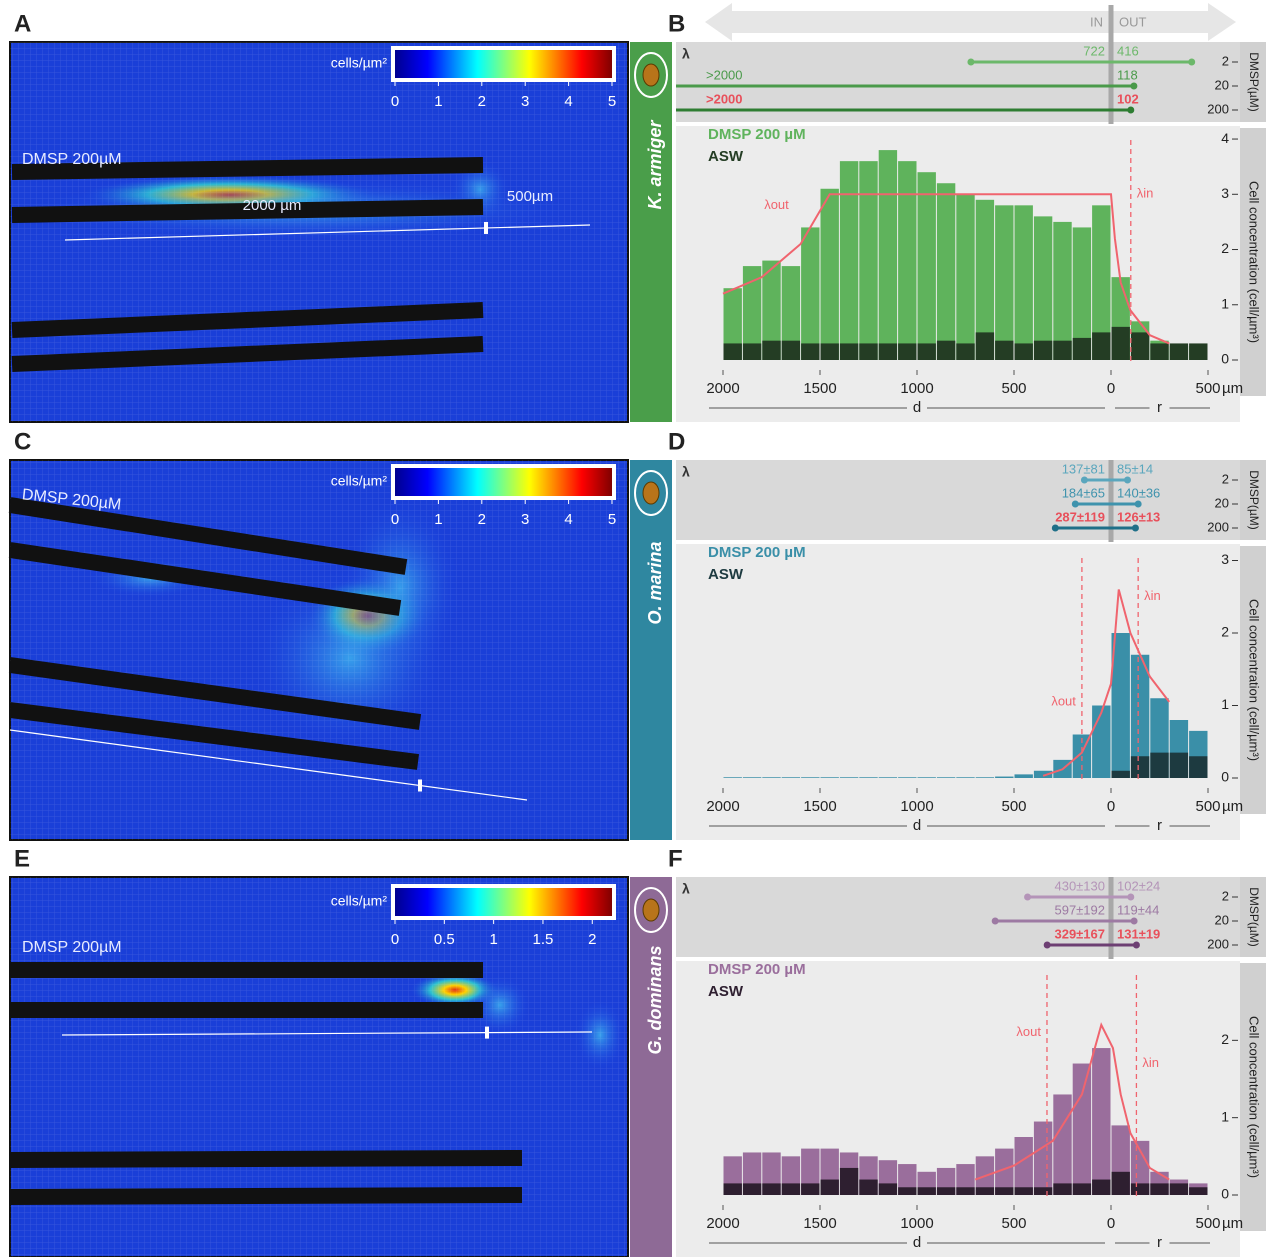 This screenshot has height=1257, width=1269. Describe the element at coordinates (651, 910) in the screenshot. I see `species-icon` at that location.